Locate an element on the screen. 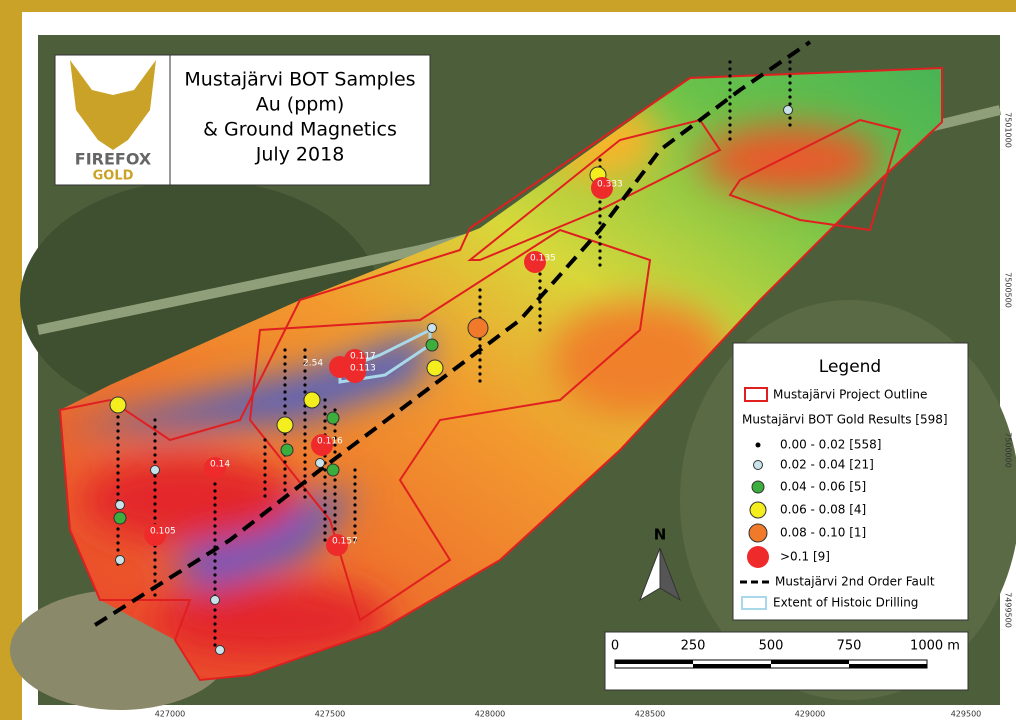 The height and width of the screenshot is (724, 1016). arrow-half is located at coordinates (670, 574).